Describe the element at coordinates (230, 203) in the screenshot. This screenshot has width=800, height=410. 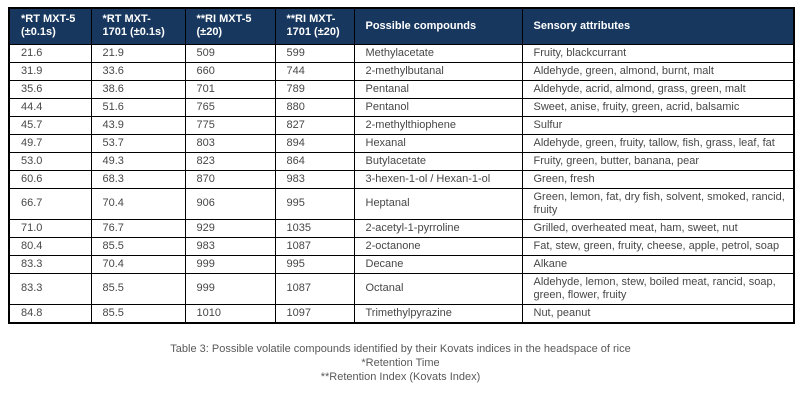
I see `cell-ri-mxt5: 906` at that location.